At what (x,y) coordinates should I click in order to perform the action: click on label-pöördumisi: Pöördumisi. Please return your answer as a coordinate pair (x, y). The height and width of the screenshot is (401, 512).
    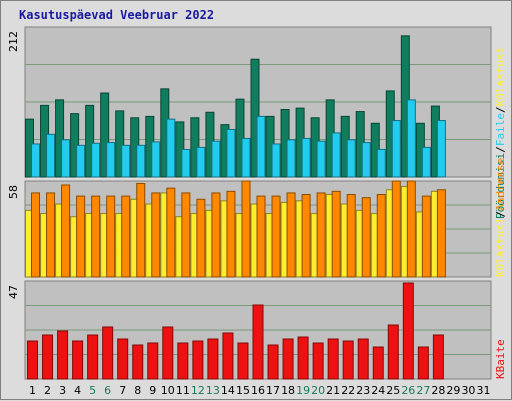
    Looking at the image, I should click on (500, 186).